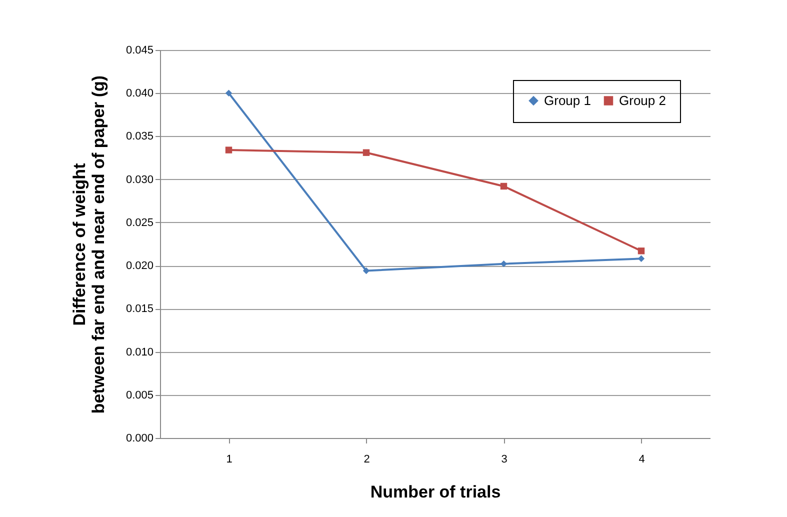  Describe the element at coordinates (140, 266) in the screenshot. I see `y-tick-label: 0.020` at that location.